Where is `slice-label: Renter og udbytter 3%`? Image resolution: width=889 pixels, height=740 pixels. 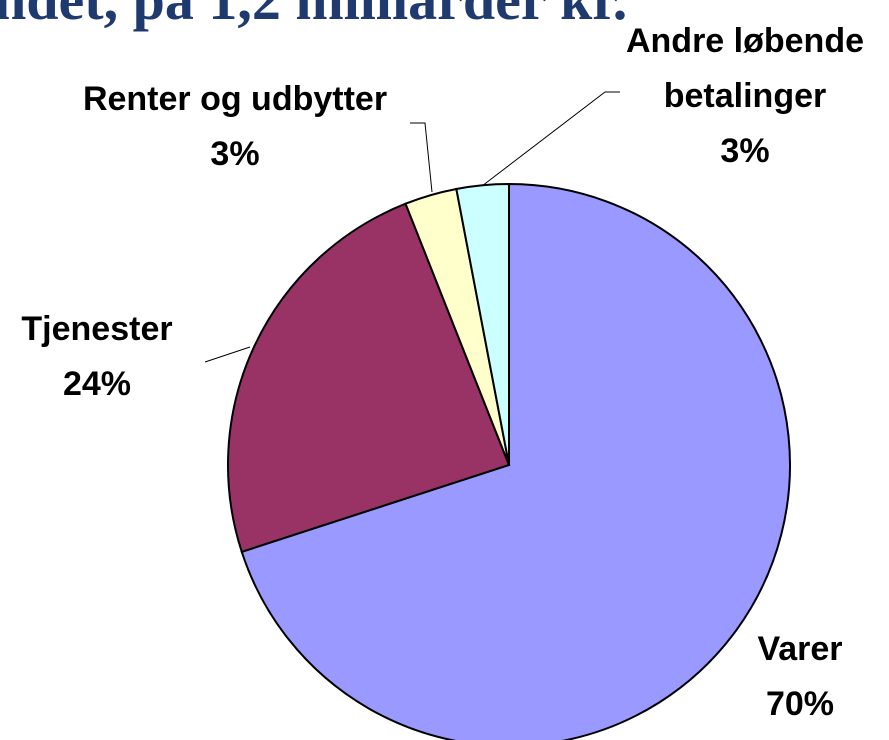
slice-label: Renter og udbytter 3% is located at coordinates (235, 127).